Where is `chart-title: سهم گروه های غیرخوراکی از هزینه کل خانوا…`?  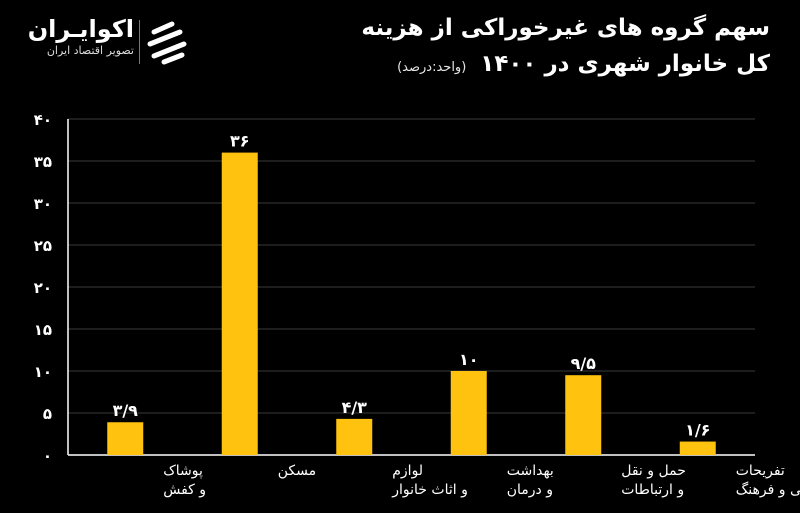
chart-title: سهم گروه های غیرخوراکی از هزینه کل خانوا… is located at coordinates (540, 48).